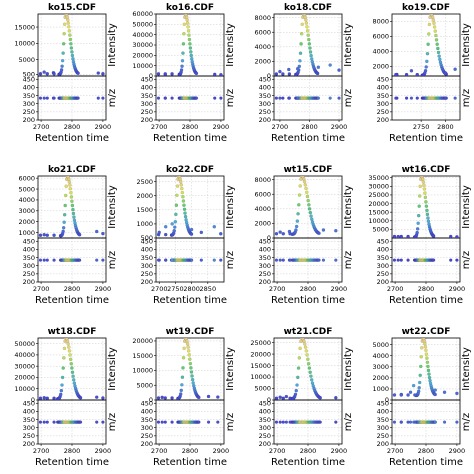 This screenshot has width=474, height=474. What do you see at coordinates (190, 170) in the screenshot?
I see `panel-title: ko22.CDF` at bounding box center [190, 170].